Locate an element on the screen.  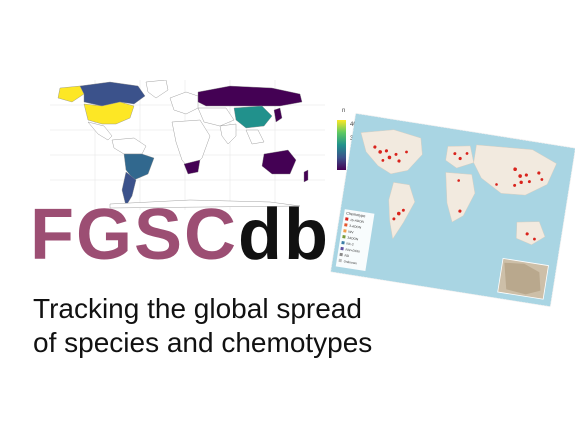
region-china is located at coordinates (253, 117).